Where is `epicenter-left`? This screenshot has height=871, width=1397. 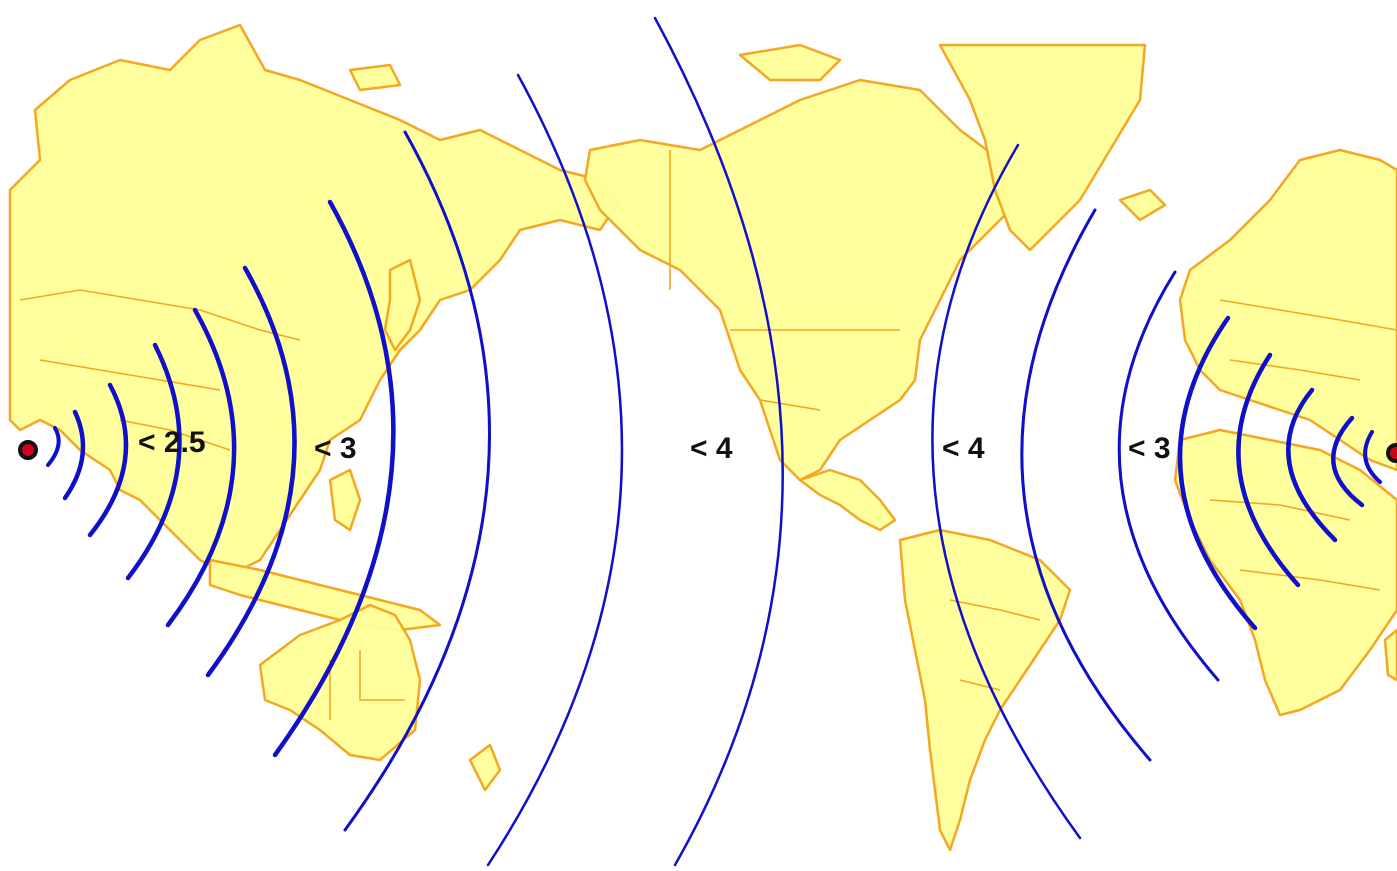 epicenter-left is located at coordinates (28, 450).